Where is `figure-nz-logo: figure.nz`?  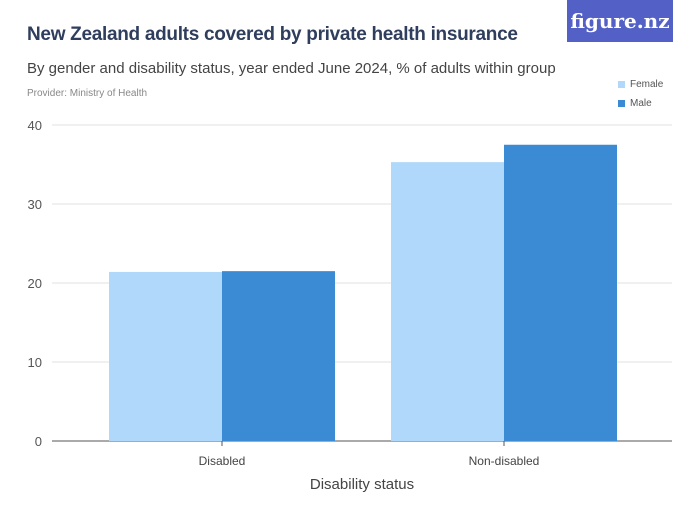 figure-nz-logo: figure.nz is located at coordinates (620, 21).